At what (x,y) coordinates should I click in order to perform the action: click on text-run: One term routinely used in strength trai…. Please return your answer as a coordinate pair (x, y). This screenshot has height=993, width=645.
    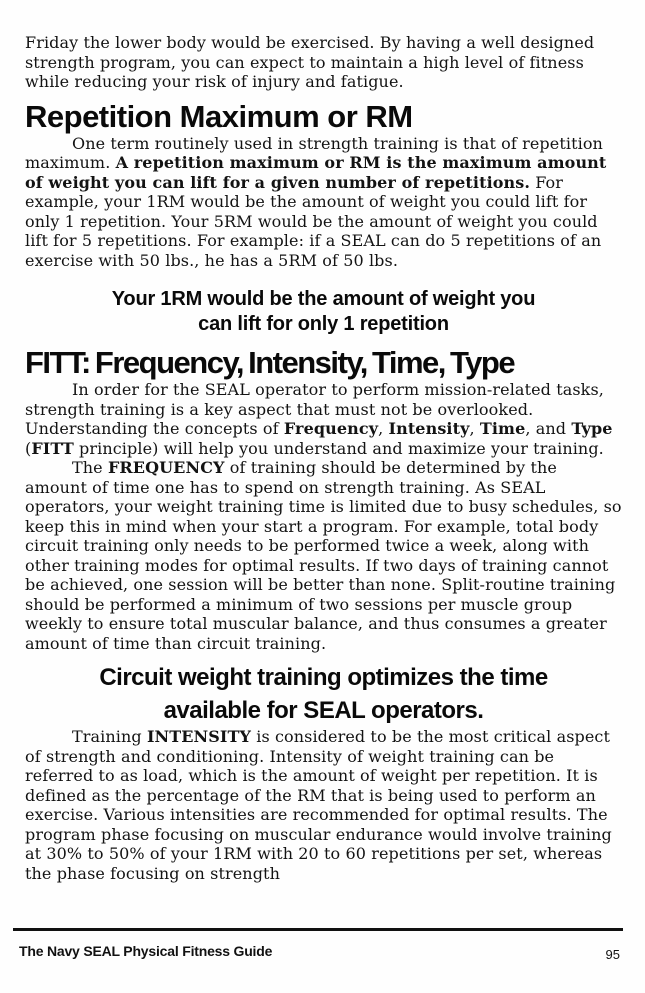
    Looking at the image, I should click on (314, 153).